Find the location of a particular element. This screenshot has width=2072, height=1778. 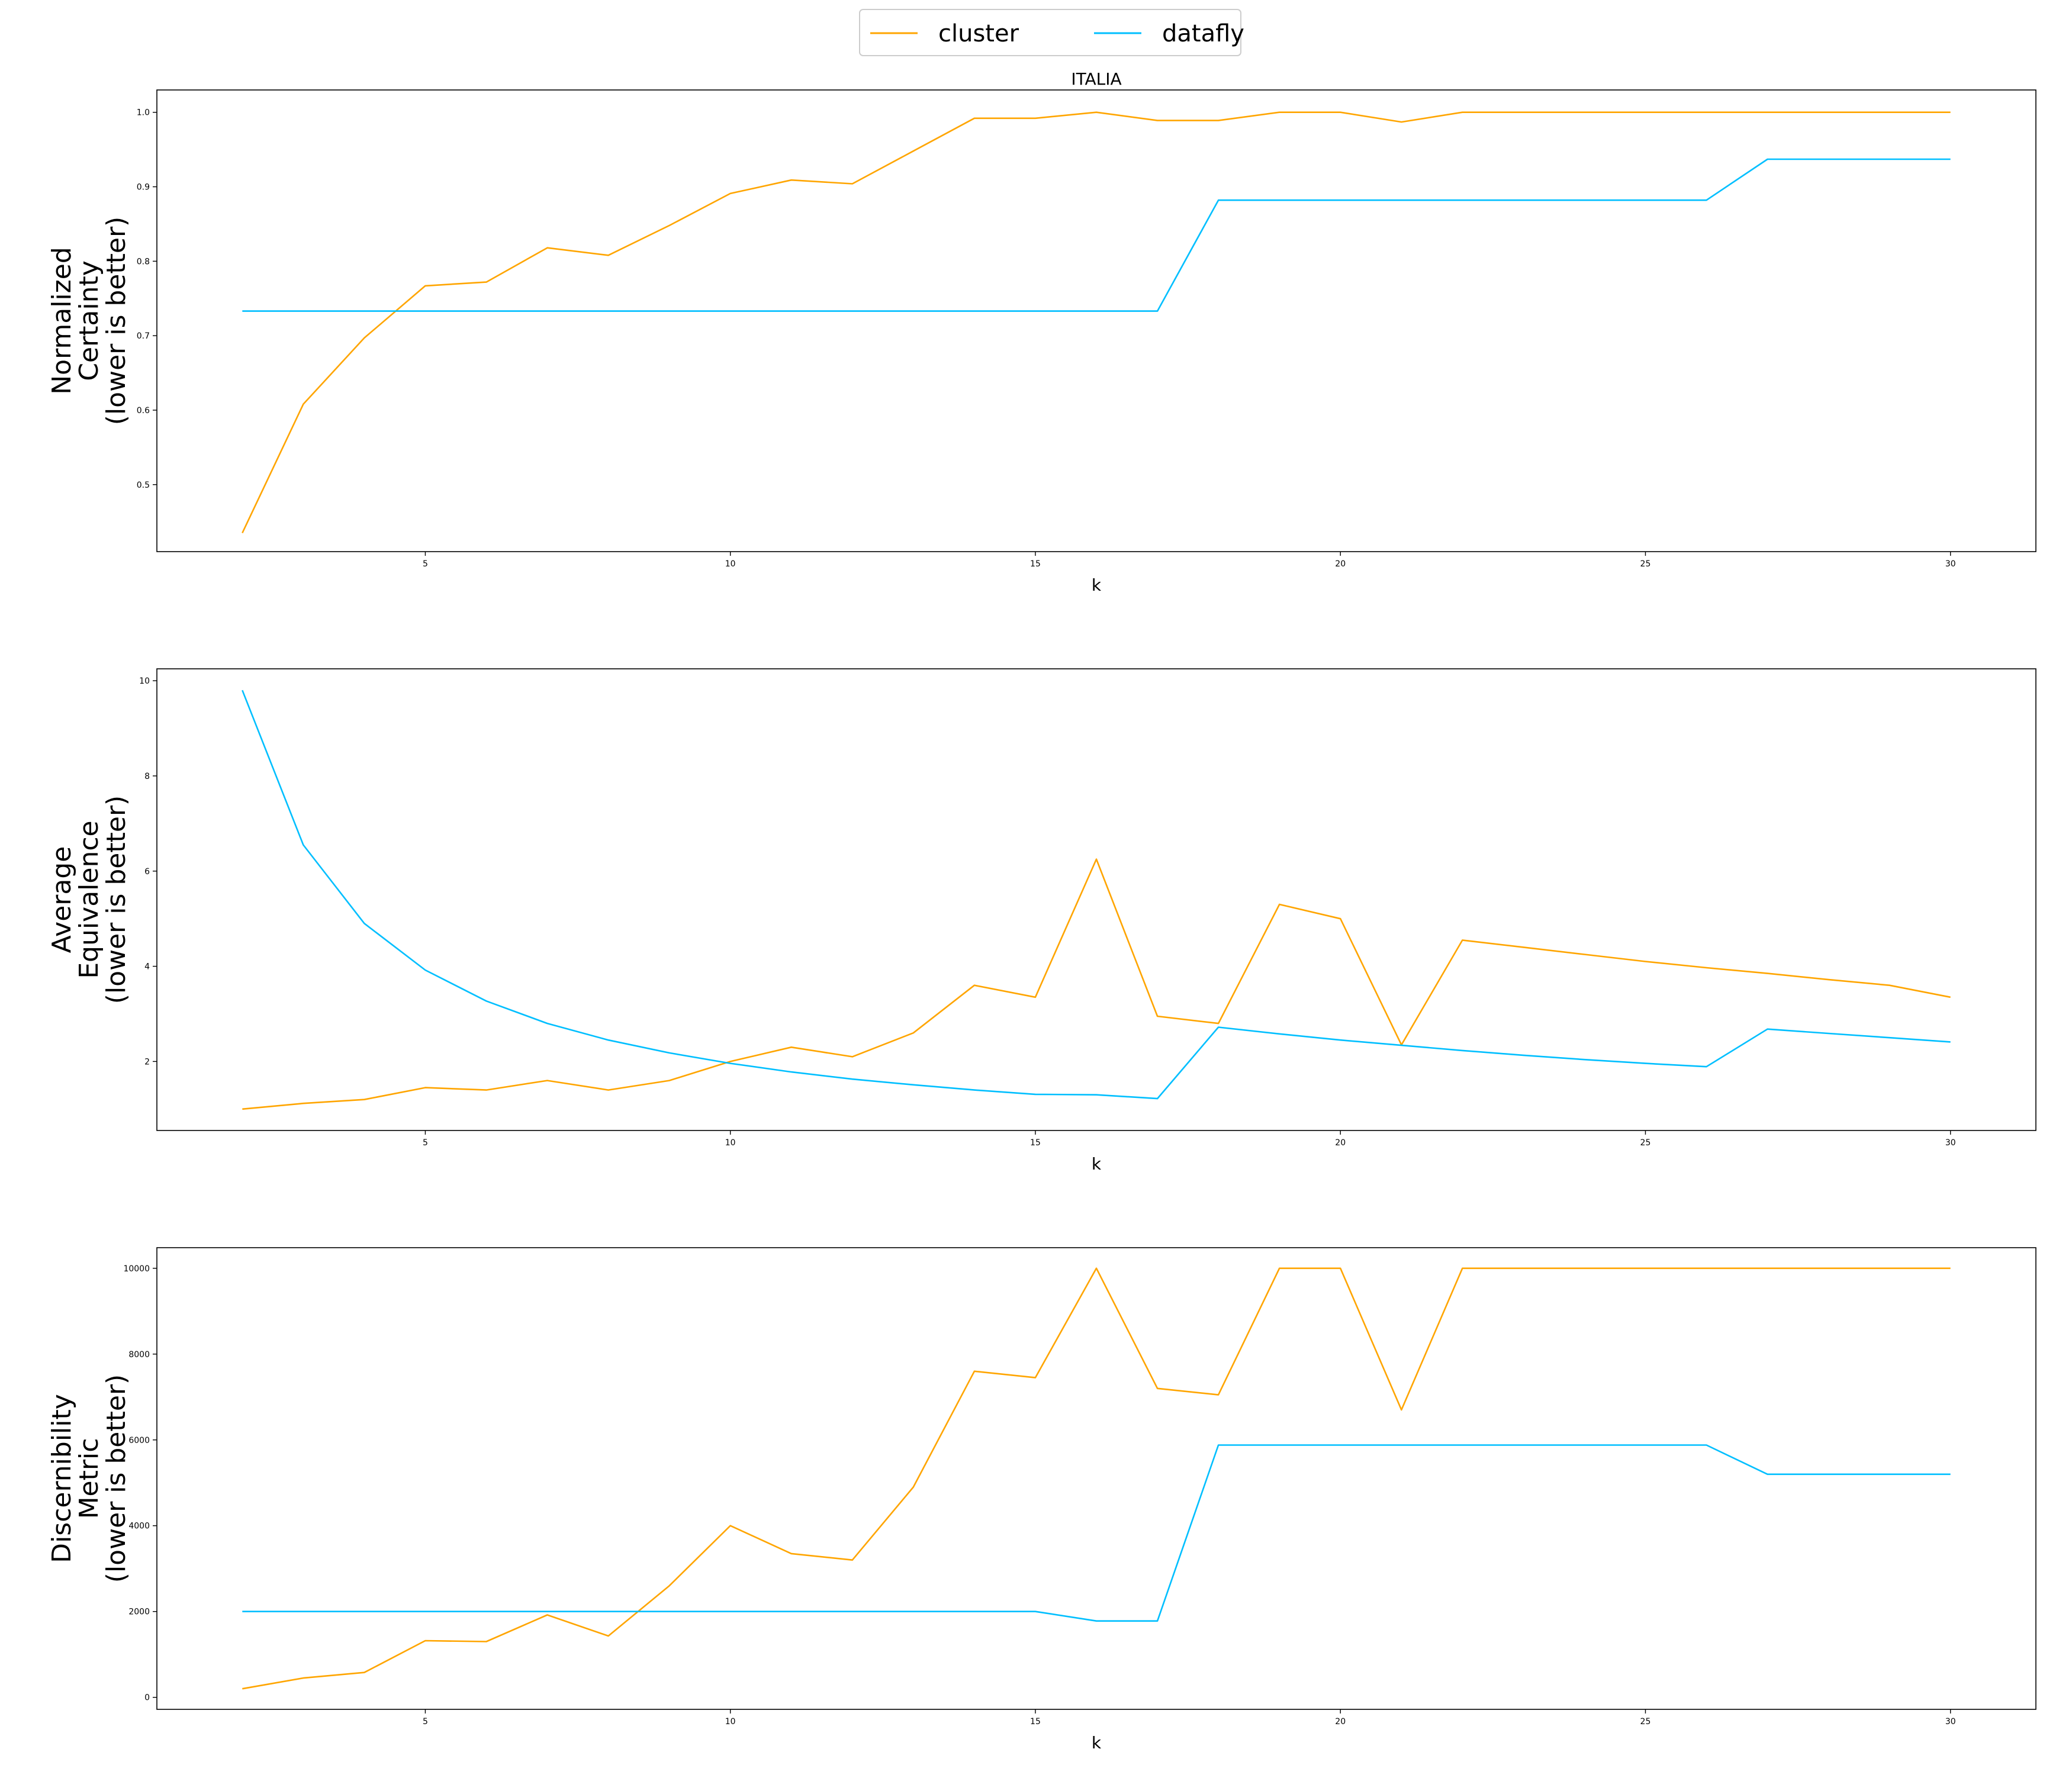

y-tick-label: 2 is located at coordinates (147, 1062).